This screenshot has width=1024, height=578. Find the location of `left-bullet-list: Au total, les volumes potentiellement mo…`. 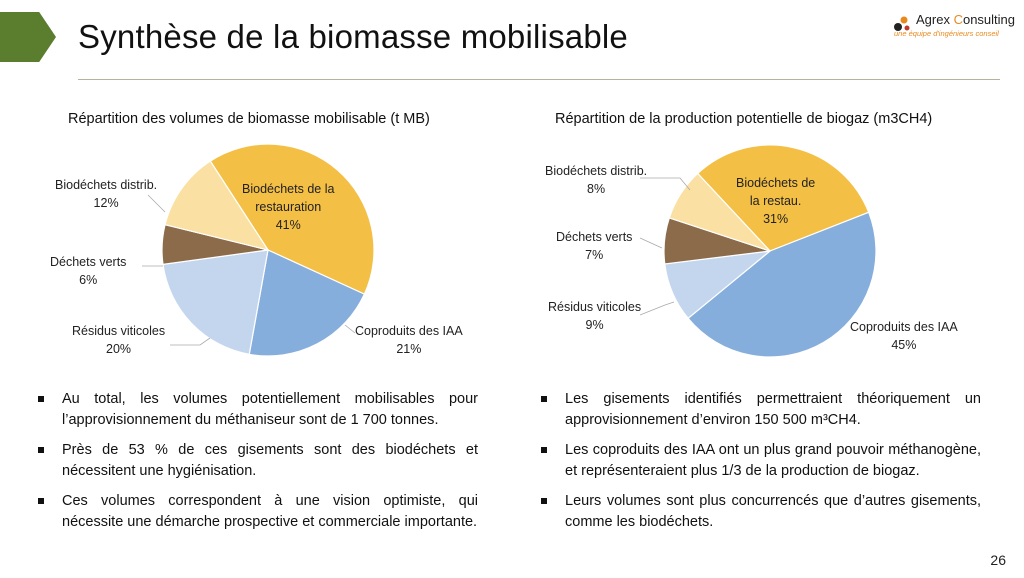

left-bullet-list: Au total, les volumes potentiellement mo… is located at coordinates (257, 465).